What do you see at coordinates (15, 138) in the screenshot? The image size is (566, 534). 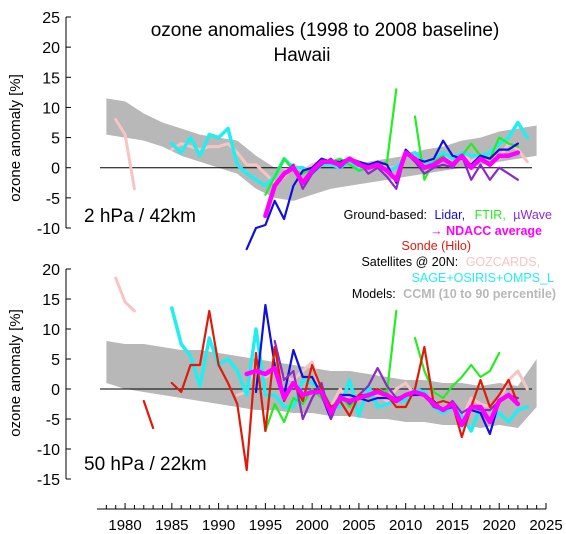 I see `y-axis-label-top: ozone anomaly [%]` at bounding box center [15, 138].